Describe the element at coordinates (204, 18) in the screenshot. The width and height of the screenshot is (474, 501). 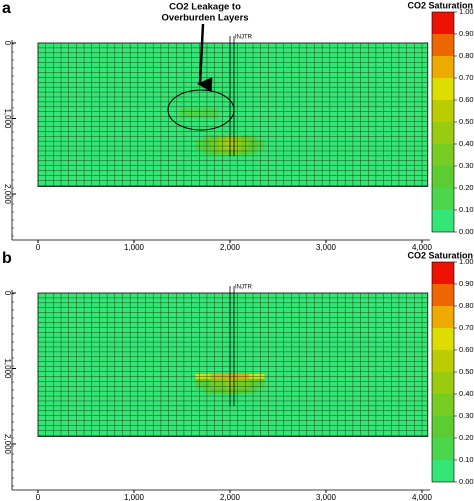
I see `annotation: Overburden Layers` at that location.